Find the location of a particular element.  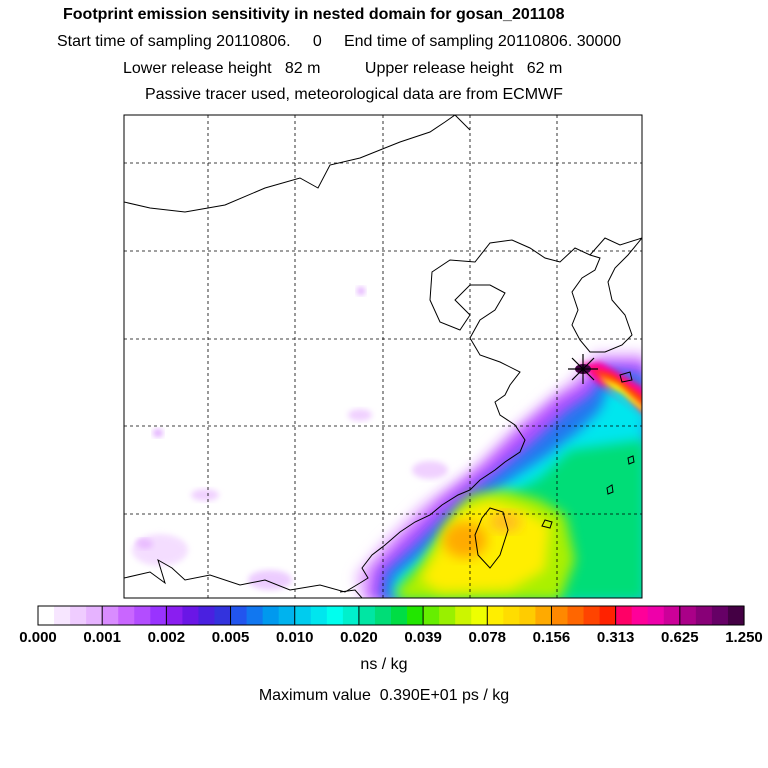

colorbar-tick-label: 0.039 is located at coordinates (423, 637).